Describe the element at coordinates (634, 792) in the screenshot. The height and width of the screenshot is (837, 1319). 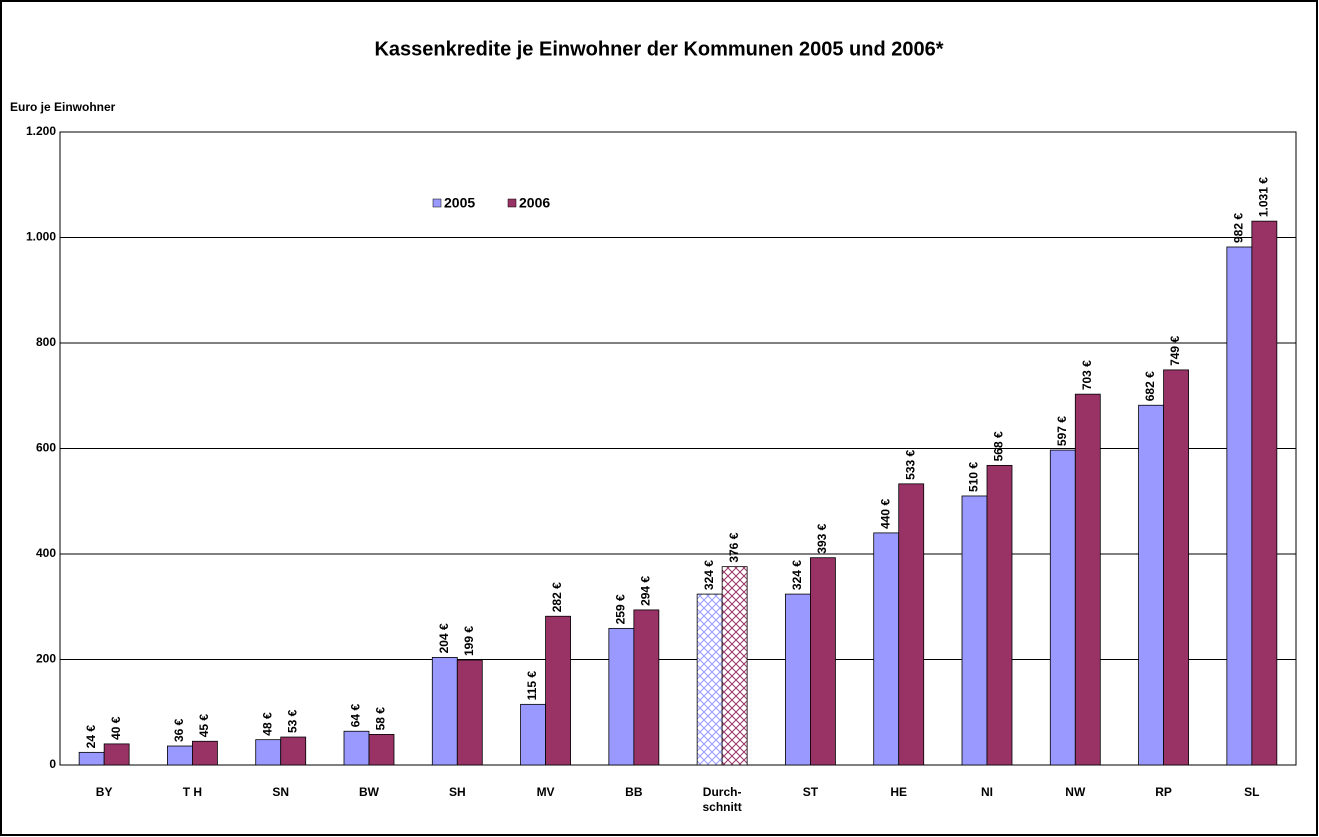
I see `x-tick-label: BB` at that location.